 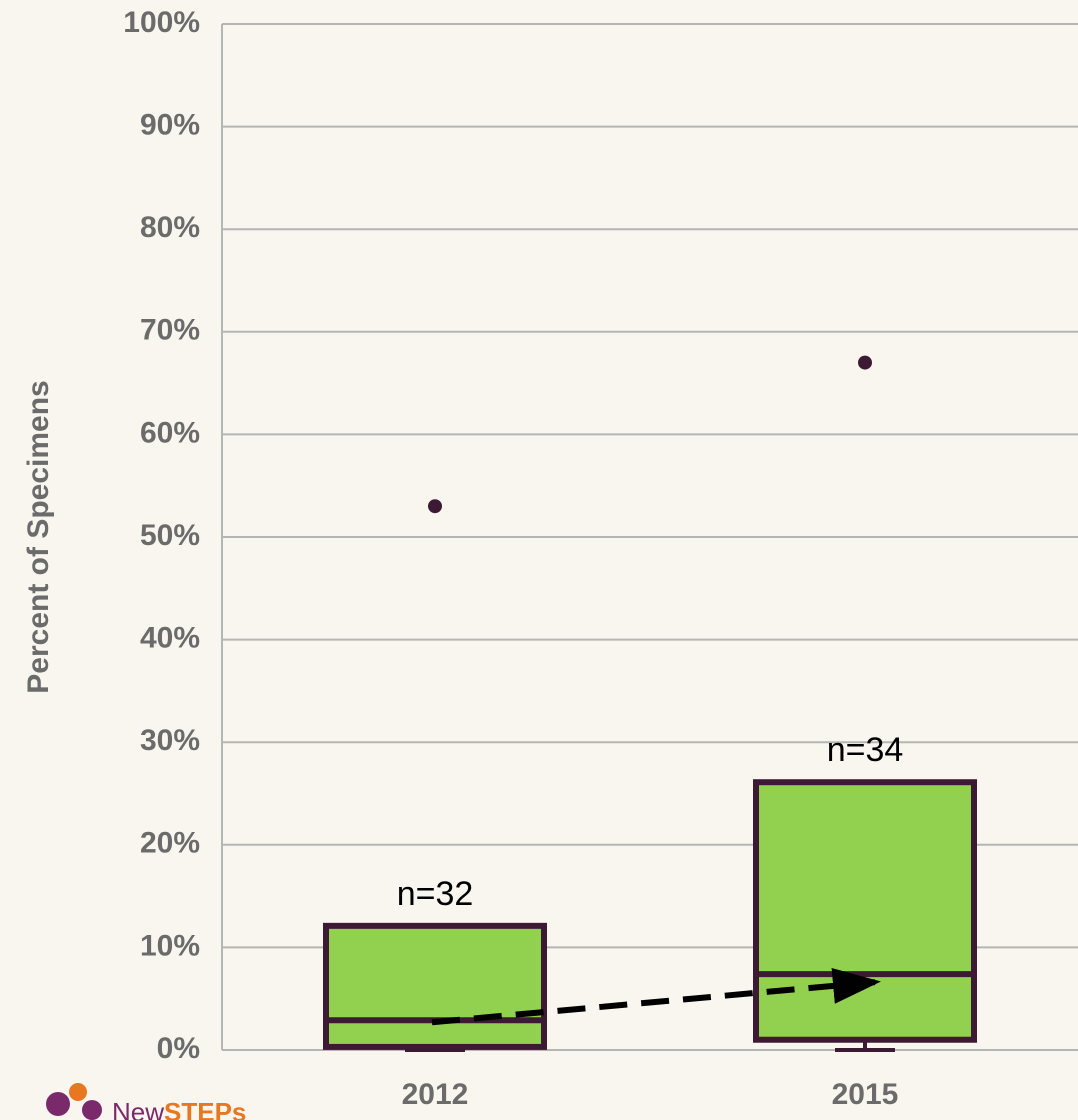 What do you see at coordinates (435, 1094) in the screenshot?
I see `x-tick-label: 2012` at bounding box center [435, 1094].